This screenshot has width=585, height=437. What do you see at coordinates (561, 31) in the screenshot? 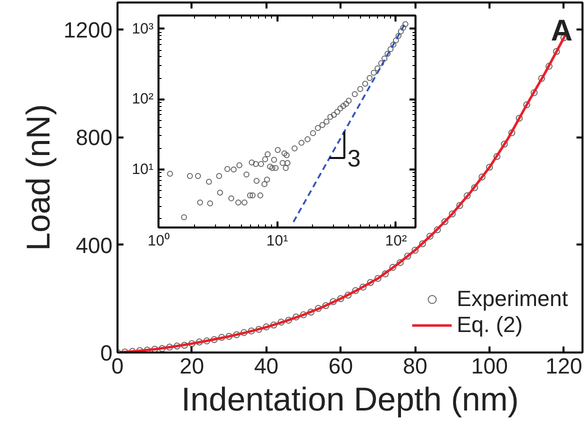
I see `annotation: A` at bounding box center [561, 31].